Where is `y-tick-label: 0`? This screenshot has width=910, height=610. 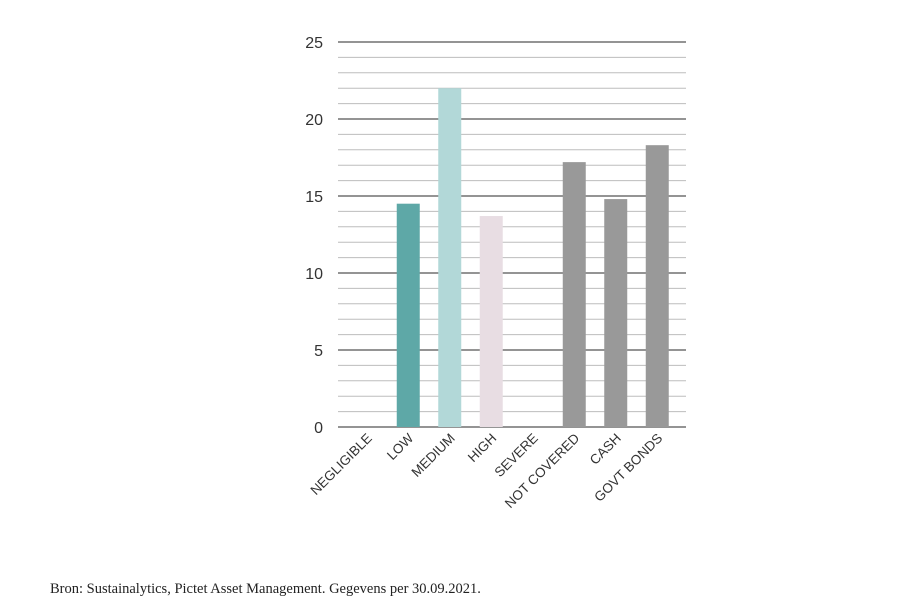 y-tick-label: 0 is located at coordinates (318, 428).